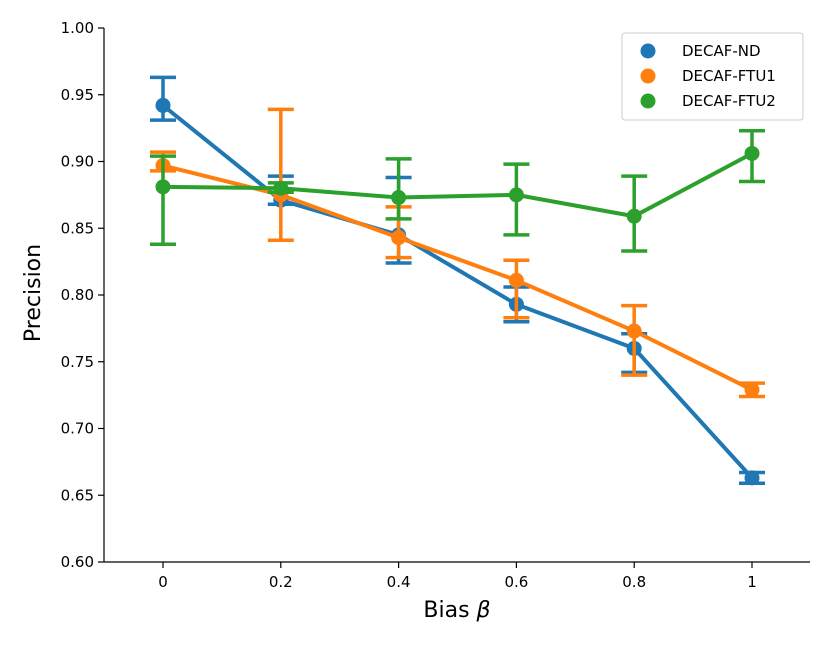 The width and height of the screenshot is (830, 651). What do you see at coordinates (77, 562) in the screenshot?
I see `y-tick-label: 0.60` at bounding box center [77, 562].